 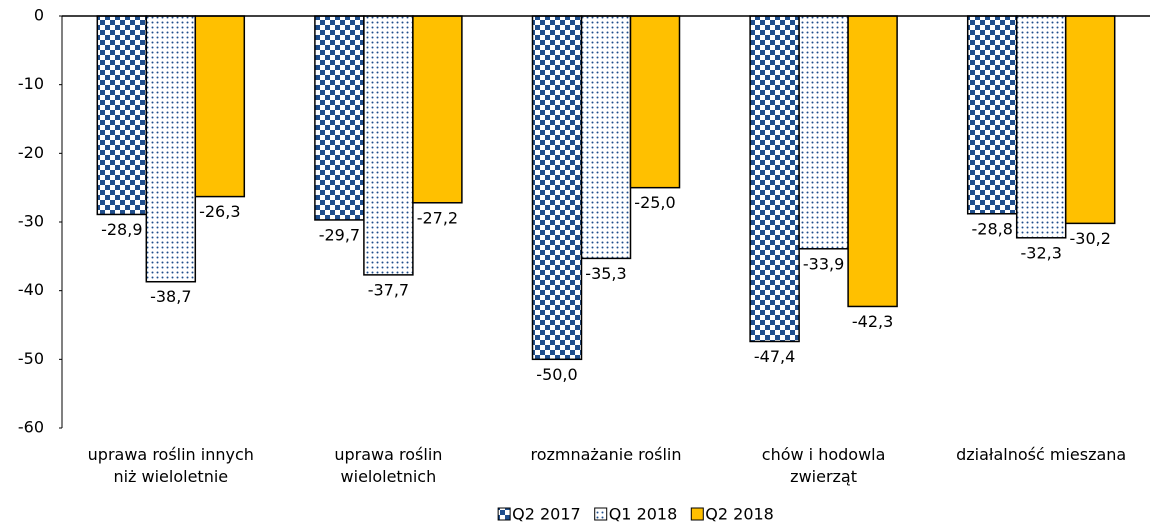 I want to click on y-tick-label: 0, so click(x=39, y=15).